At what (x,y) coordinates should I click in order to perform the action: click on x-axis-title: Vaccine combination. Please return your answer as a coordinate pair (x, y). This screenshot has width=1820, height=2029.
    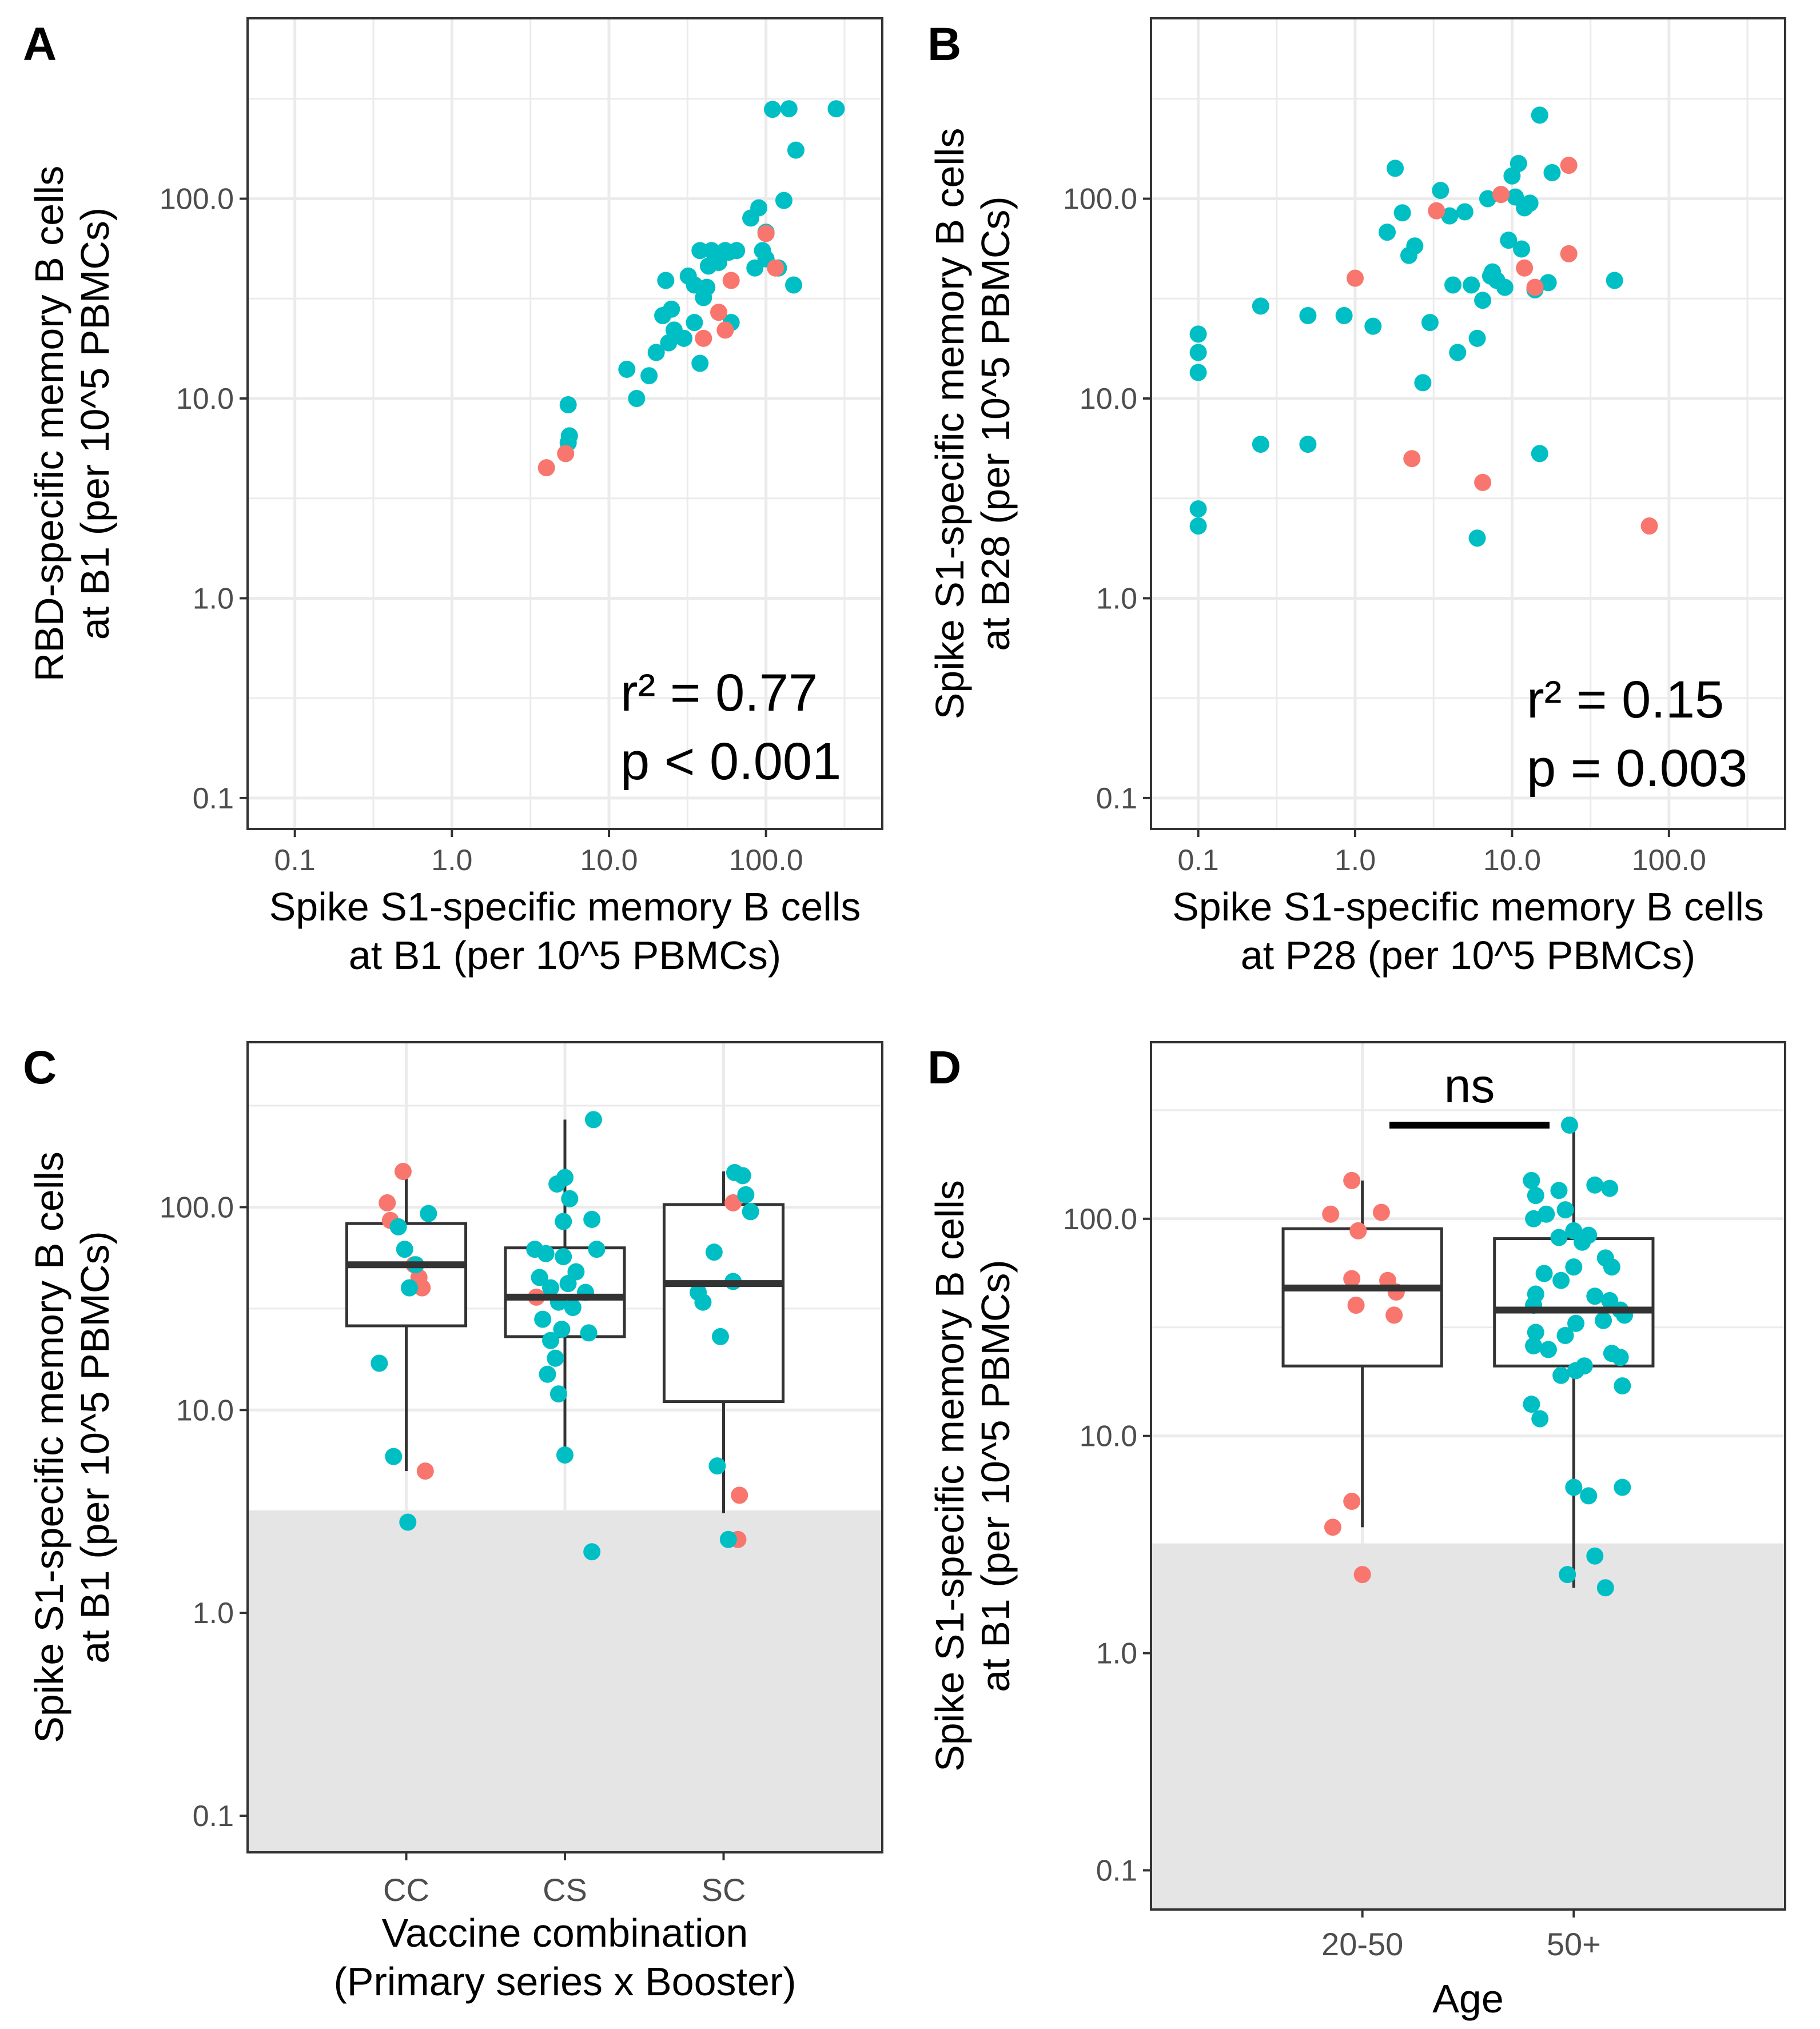
    Looking at the image, I should click on (565, 1933).